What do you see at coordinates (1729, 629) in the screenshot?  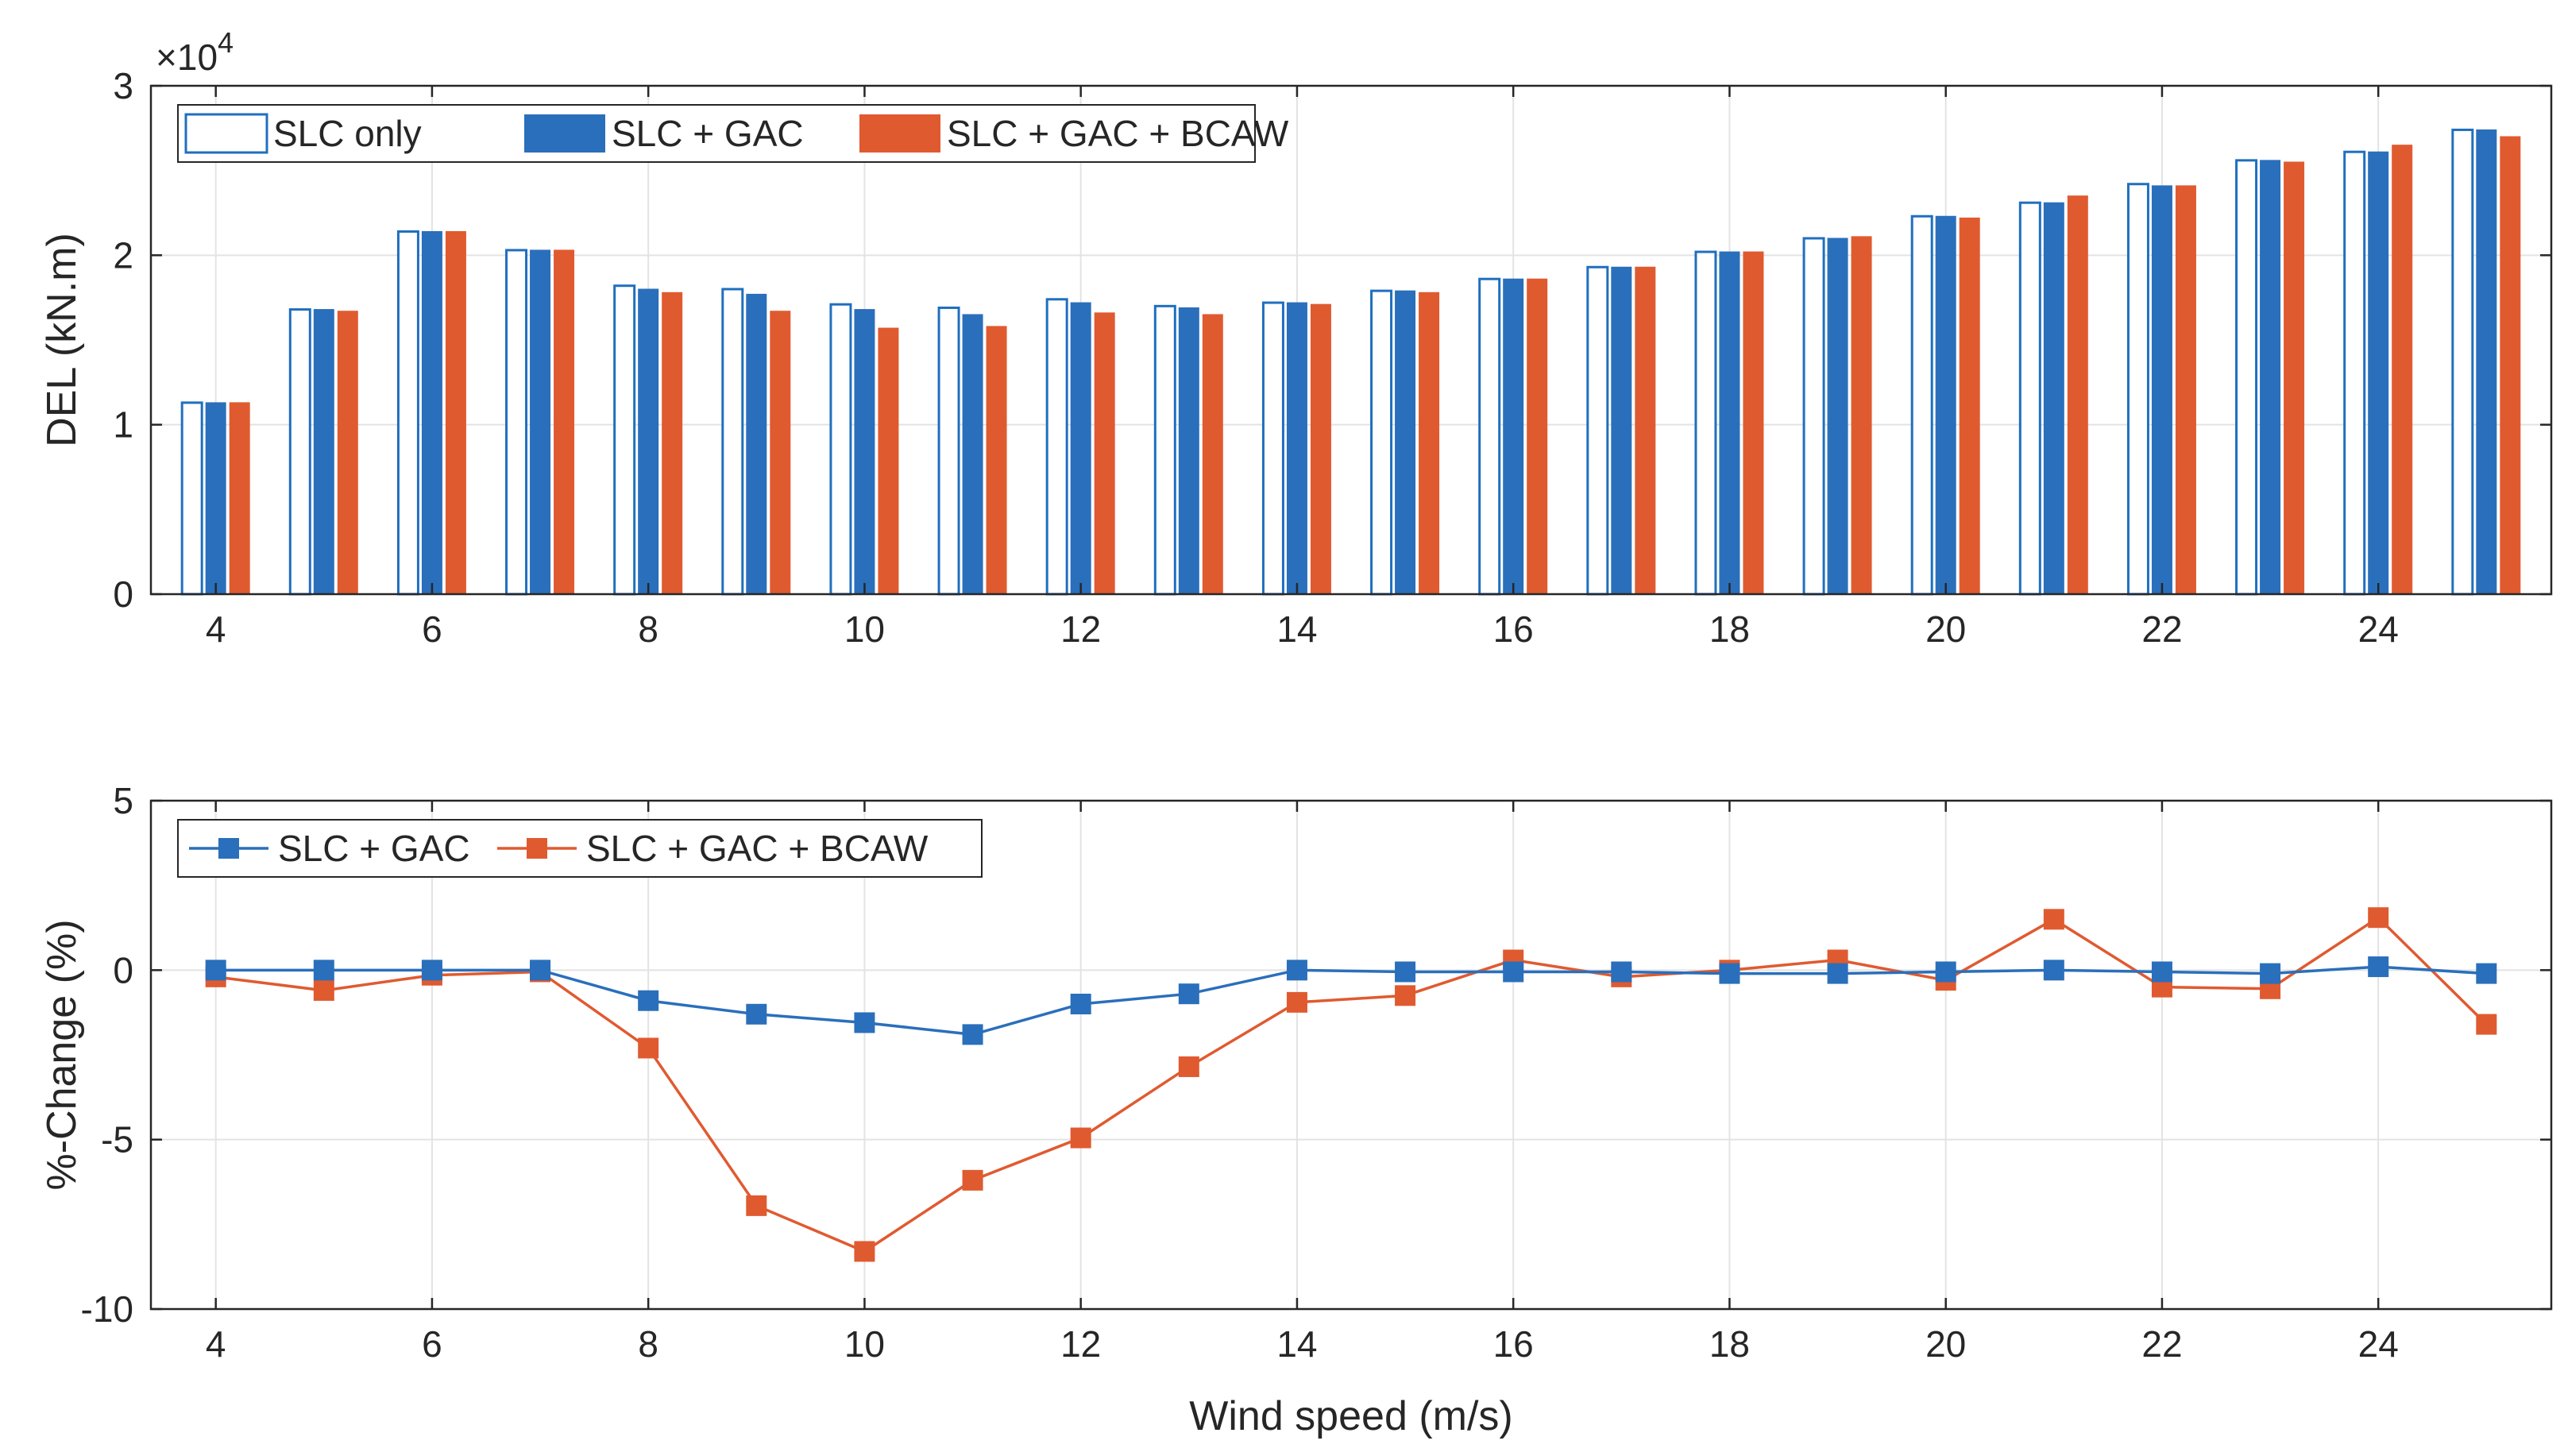 I see `top-xtick-label: 18` at bounding box center [1729, 629].